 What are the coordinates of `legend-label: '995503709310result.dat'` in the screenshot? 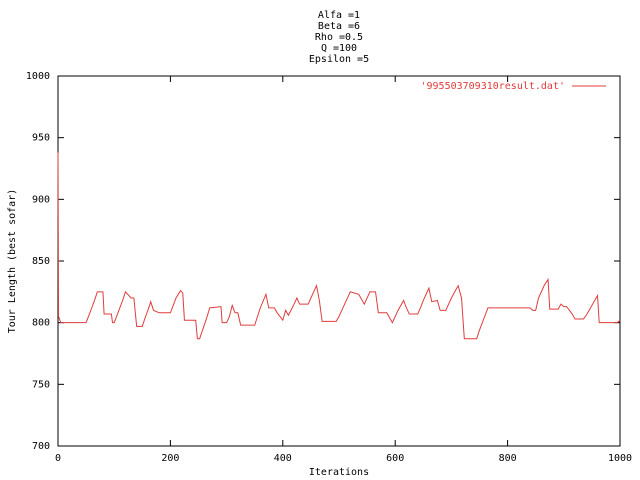 It's located at (493, 86).